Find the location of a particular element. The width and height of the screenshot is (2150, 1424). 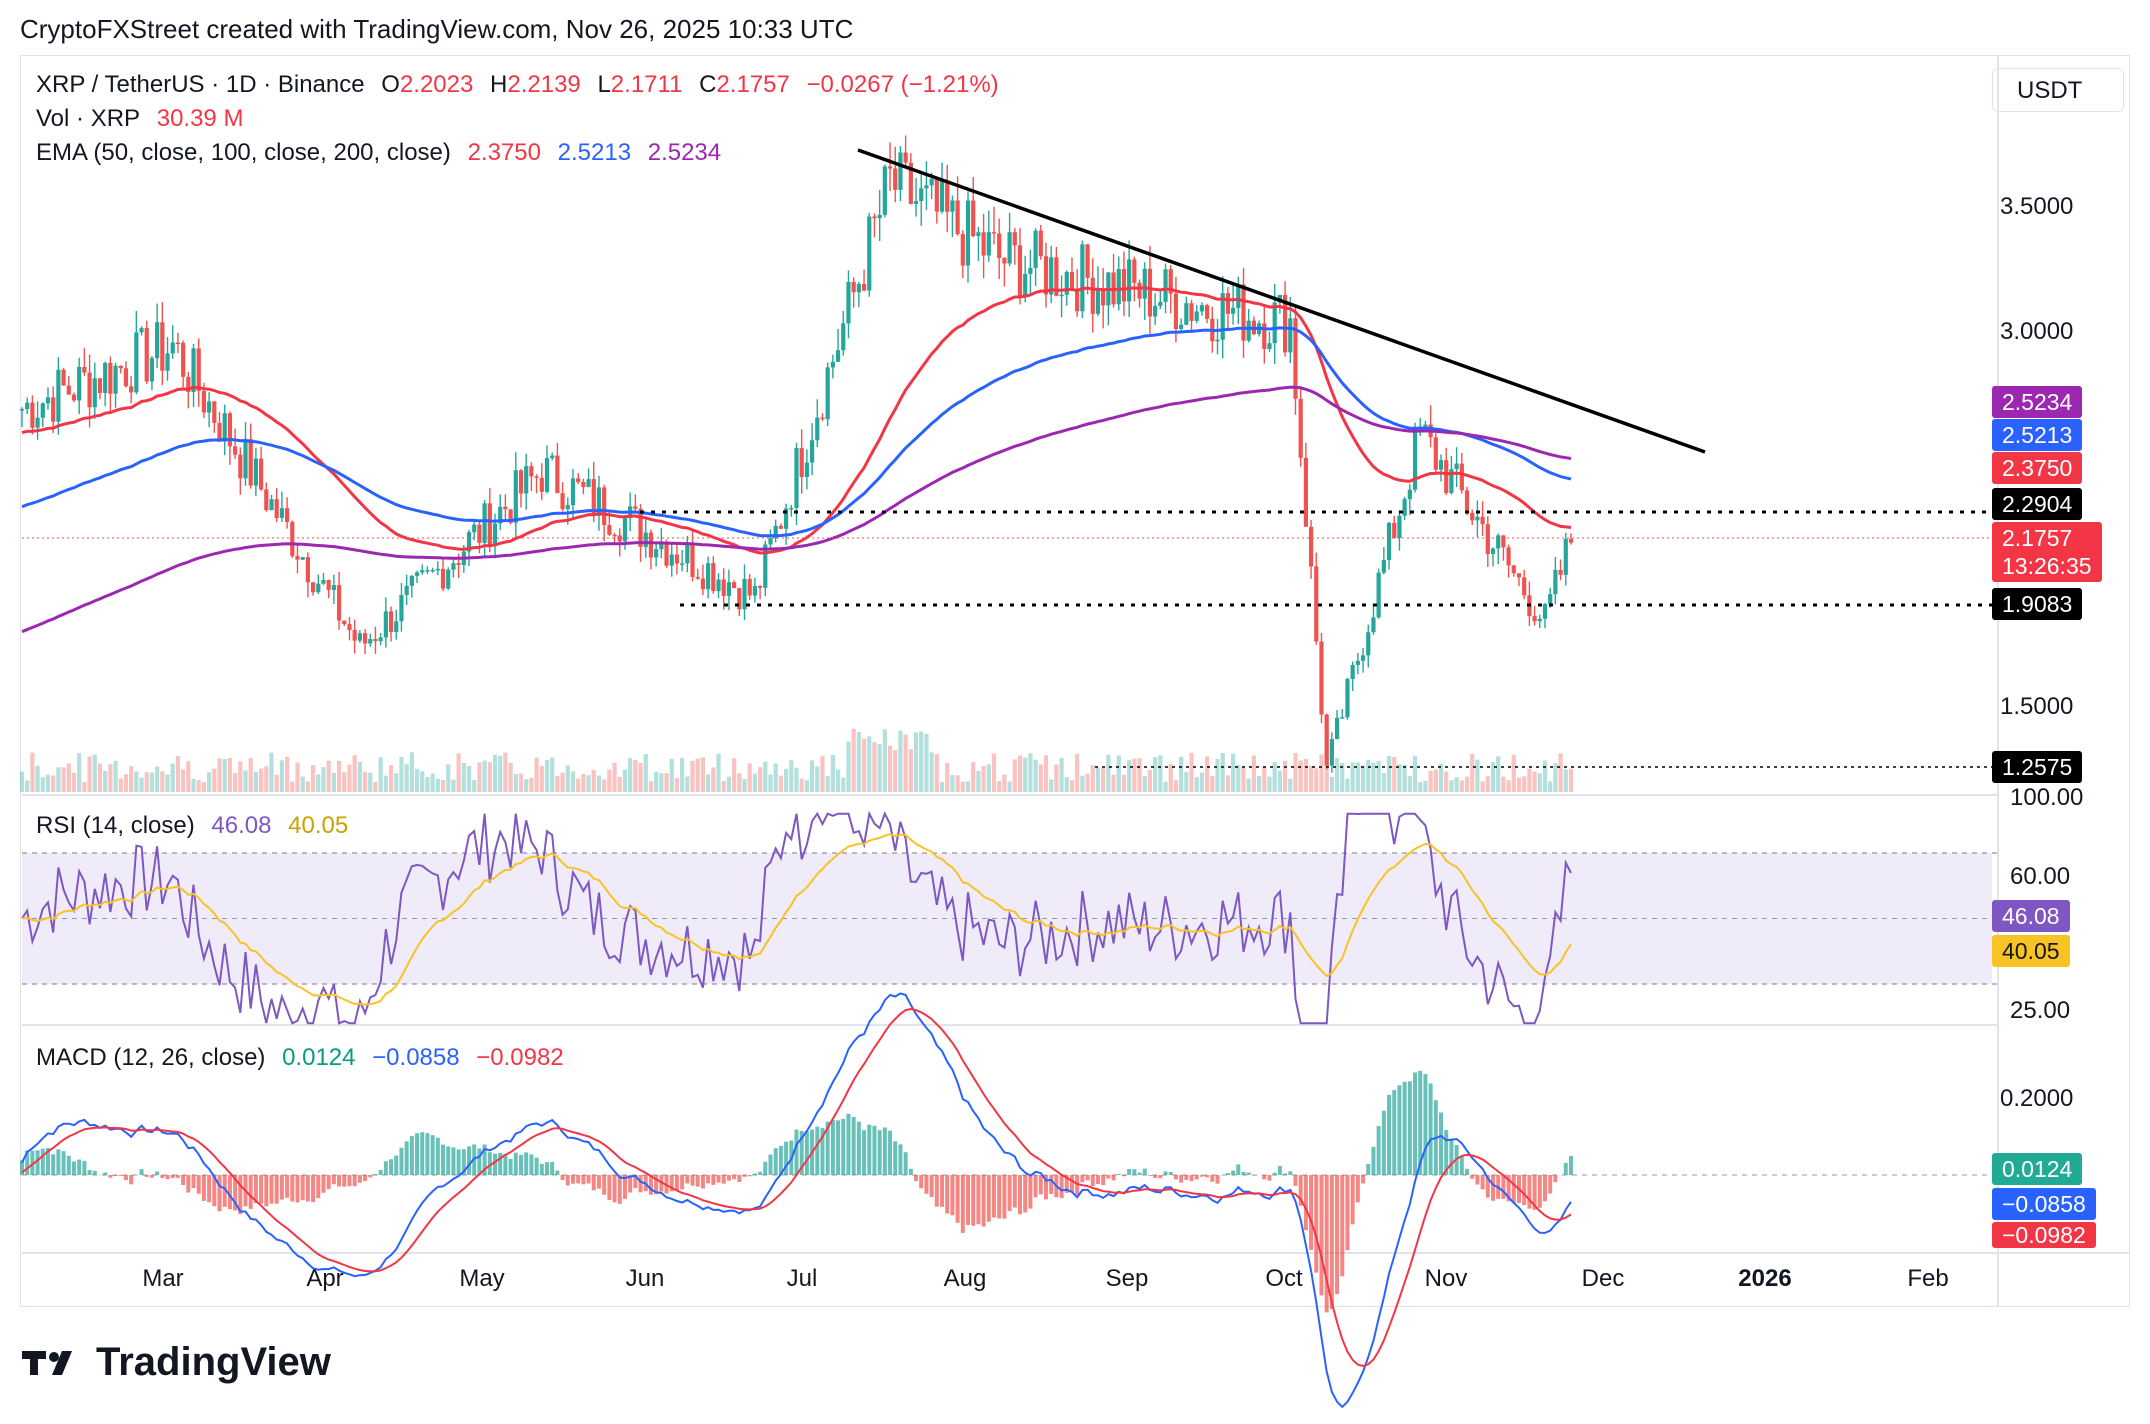

low-label: L is located at coordinates (604, 84).